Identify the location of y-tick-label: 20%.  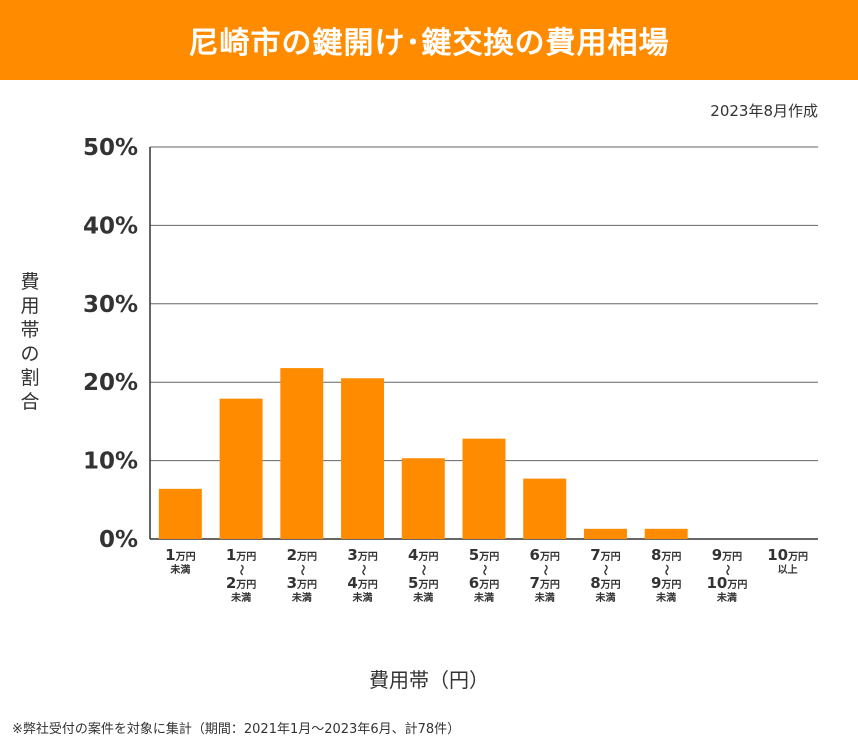
(110, 383).